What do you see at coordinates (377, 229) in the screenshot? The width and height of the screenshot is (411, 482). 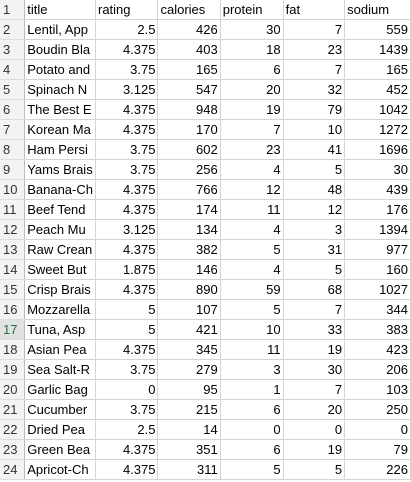 I see `cell-sodium: 1394` at bounding box center [377, 229].